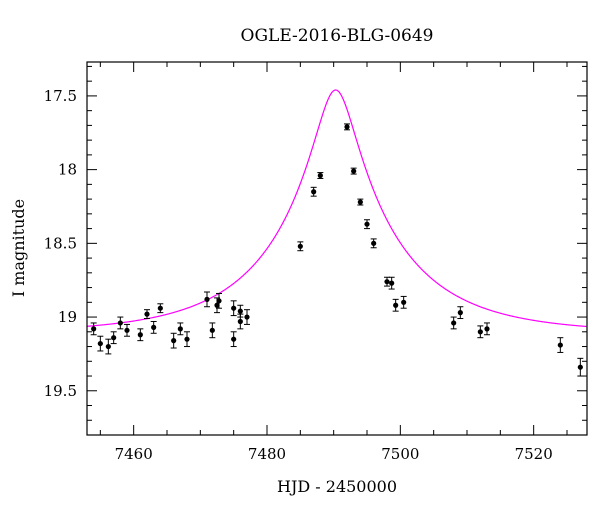 This screenshot has width=600, height=512. What do you see at coordinates (60, 96) in the screenshot?
I see `y-tick-label: 17.5` at bounding box center [60, 96].